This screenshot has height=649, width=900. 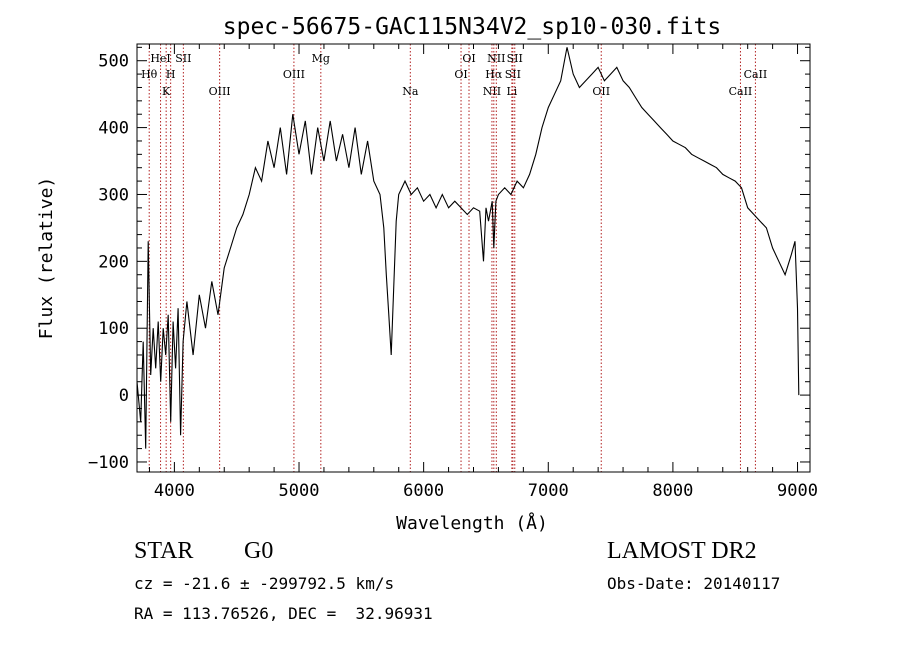 What do you see at coordinates (515, 58) in the screenshot?
I see `line-label-16: SII` at bounding box center [515, 58].